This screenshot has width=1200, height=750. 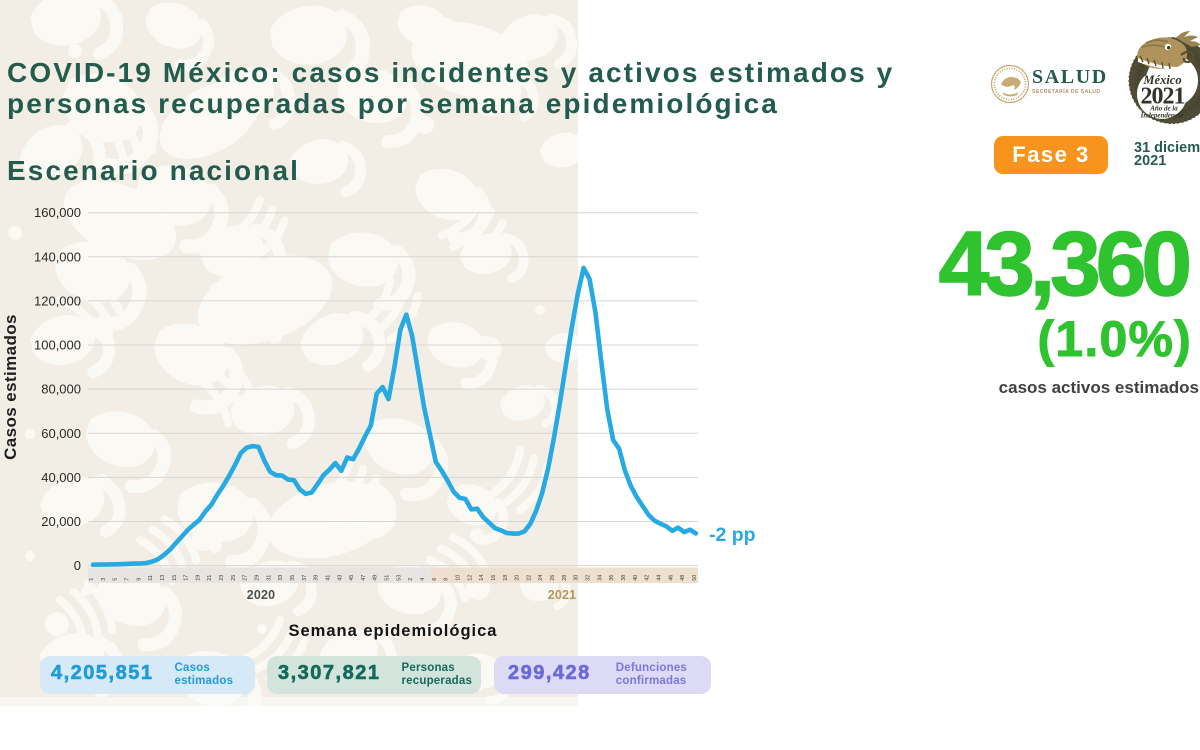 I want to click on svg-text: 2021, so click(x=1163, y=97).